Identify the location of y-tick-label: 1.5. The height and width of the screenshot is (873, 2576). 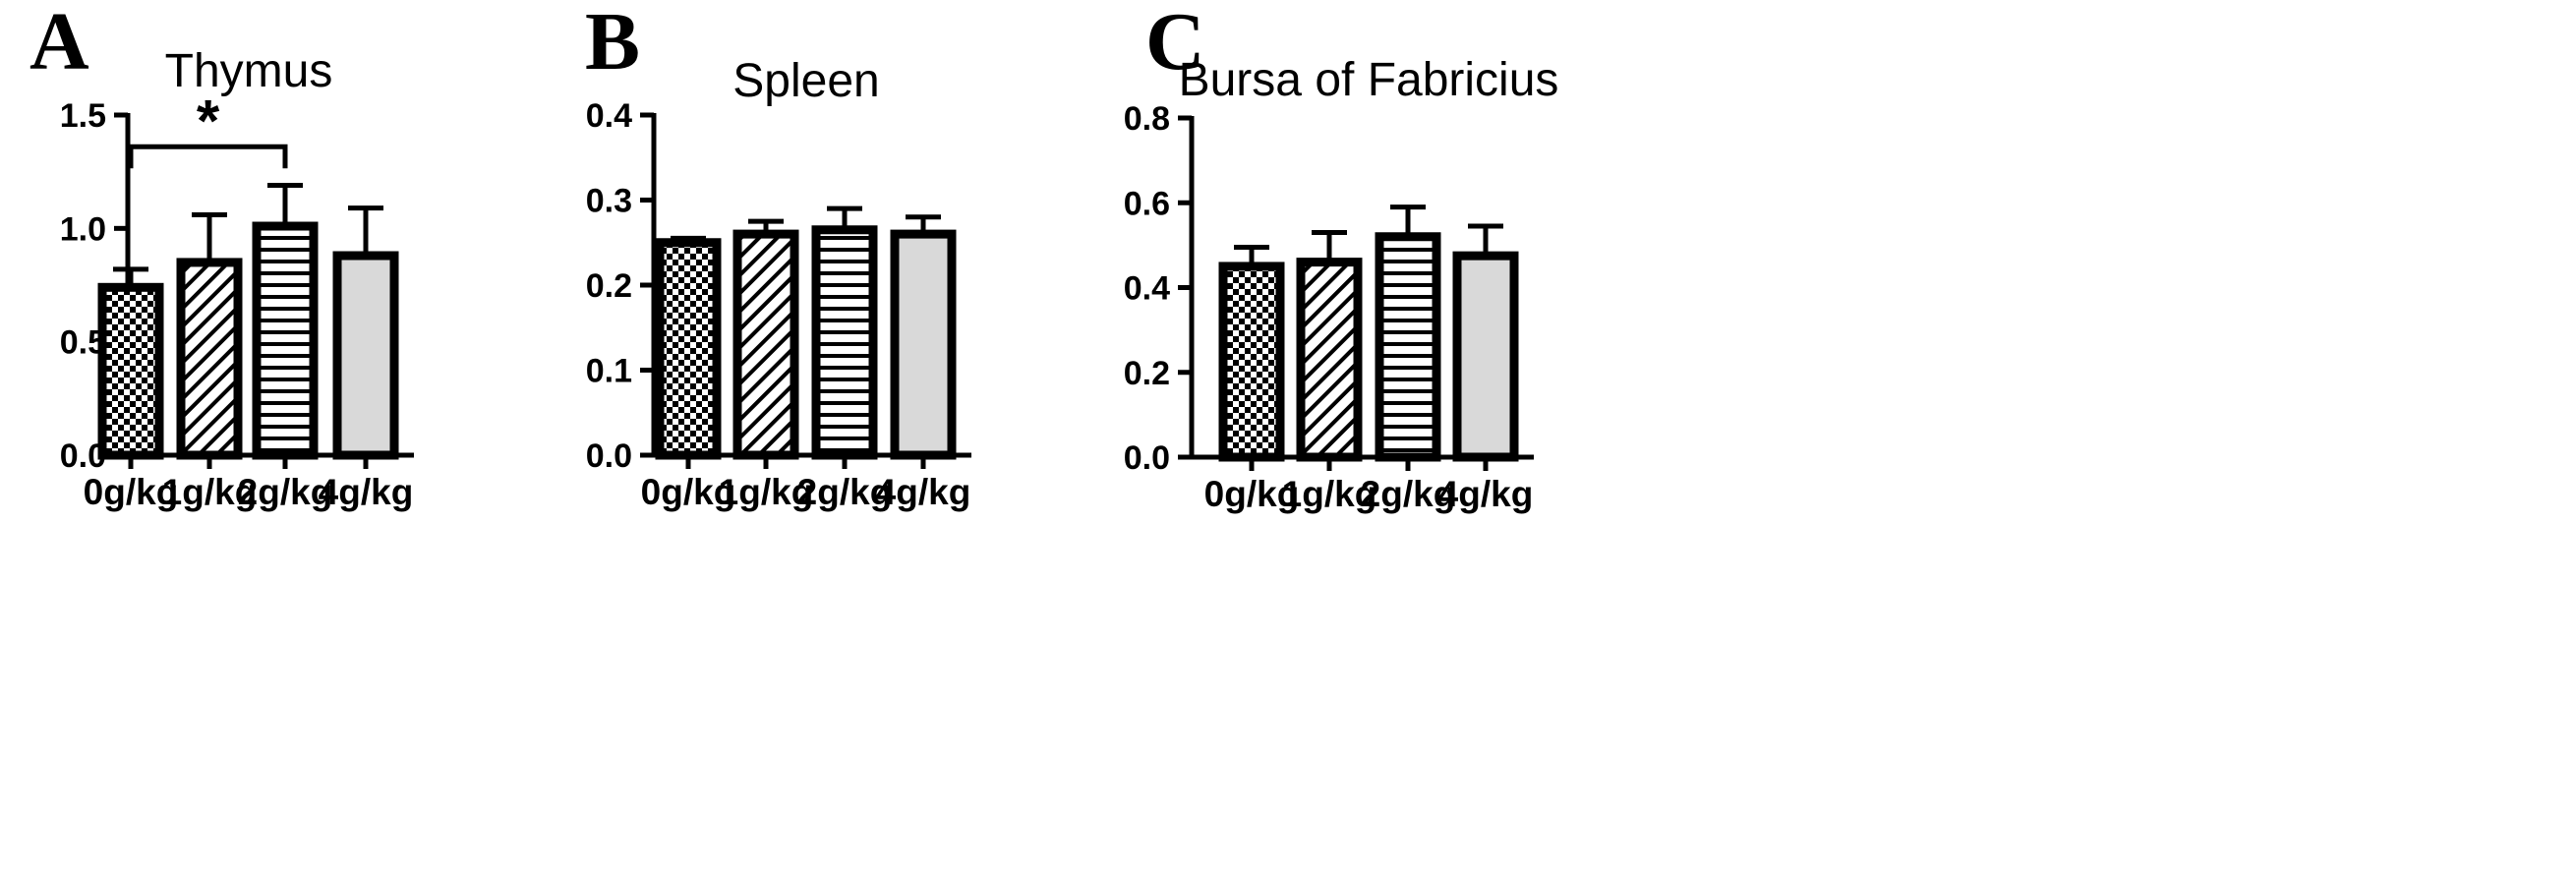
(83, 116).